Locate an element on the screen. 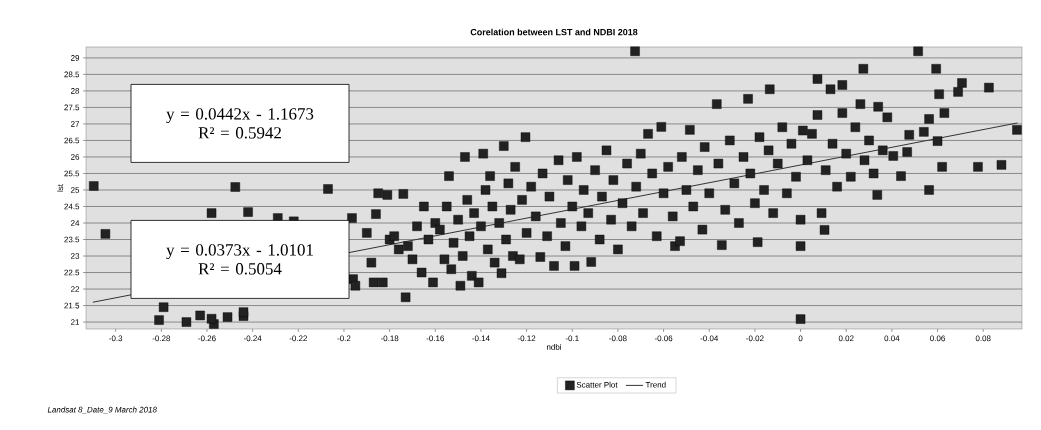 The image size is (1041, 430). annotation: R² = 0.5942 is located at coordinates (239, 133).